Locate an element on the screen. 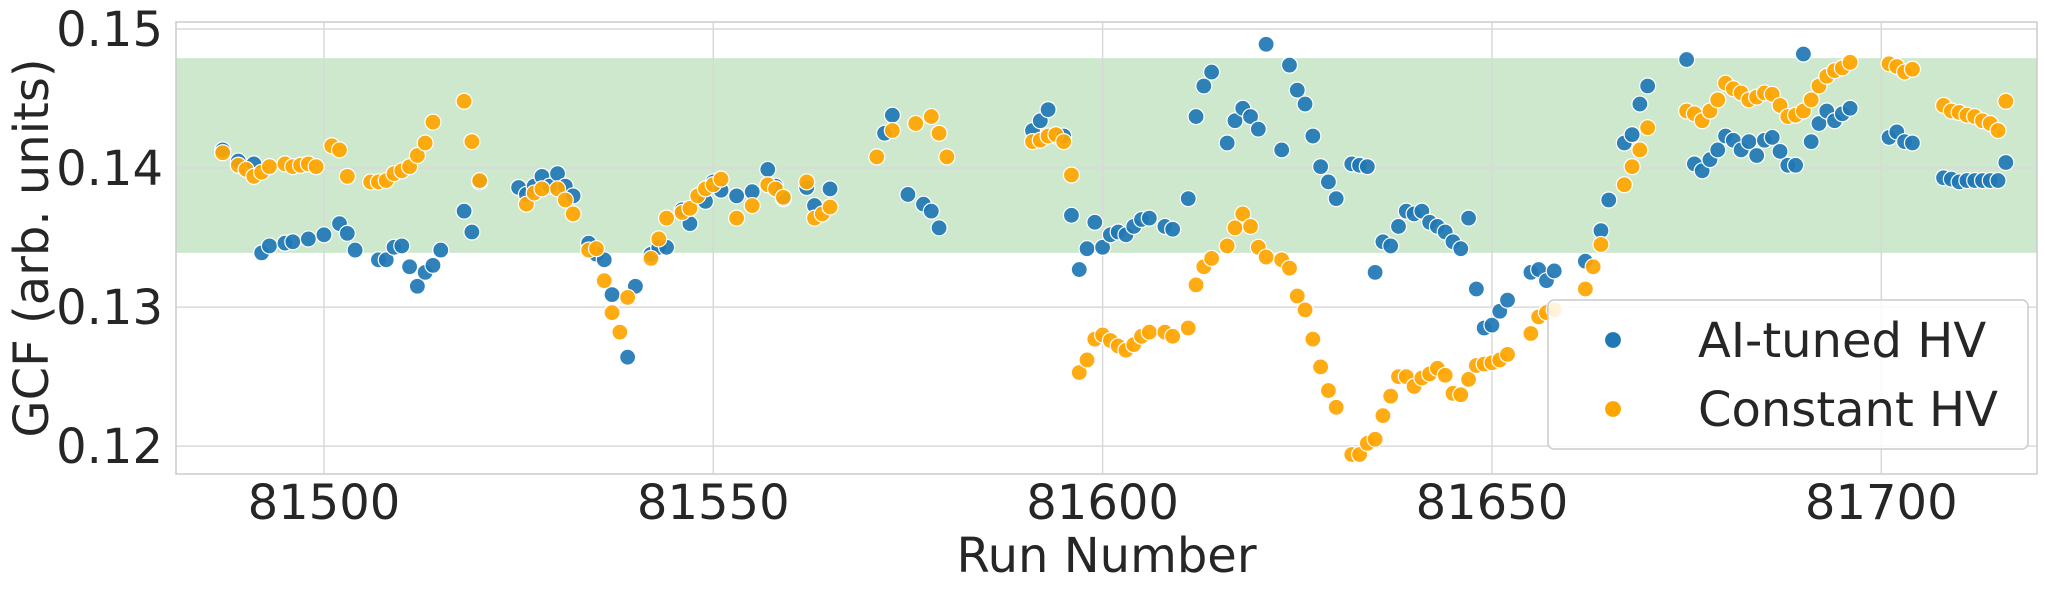 This screenshot has height=589, width=2045. legend-label-constant-hv: Constant HV is located at coordinates (1848, 410).